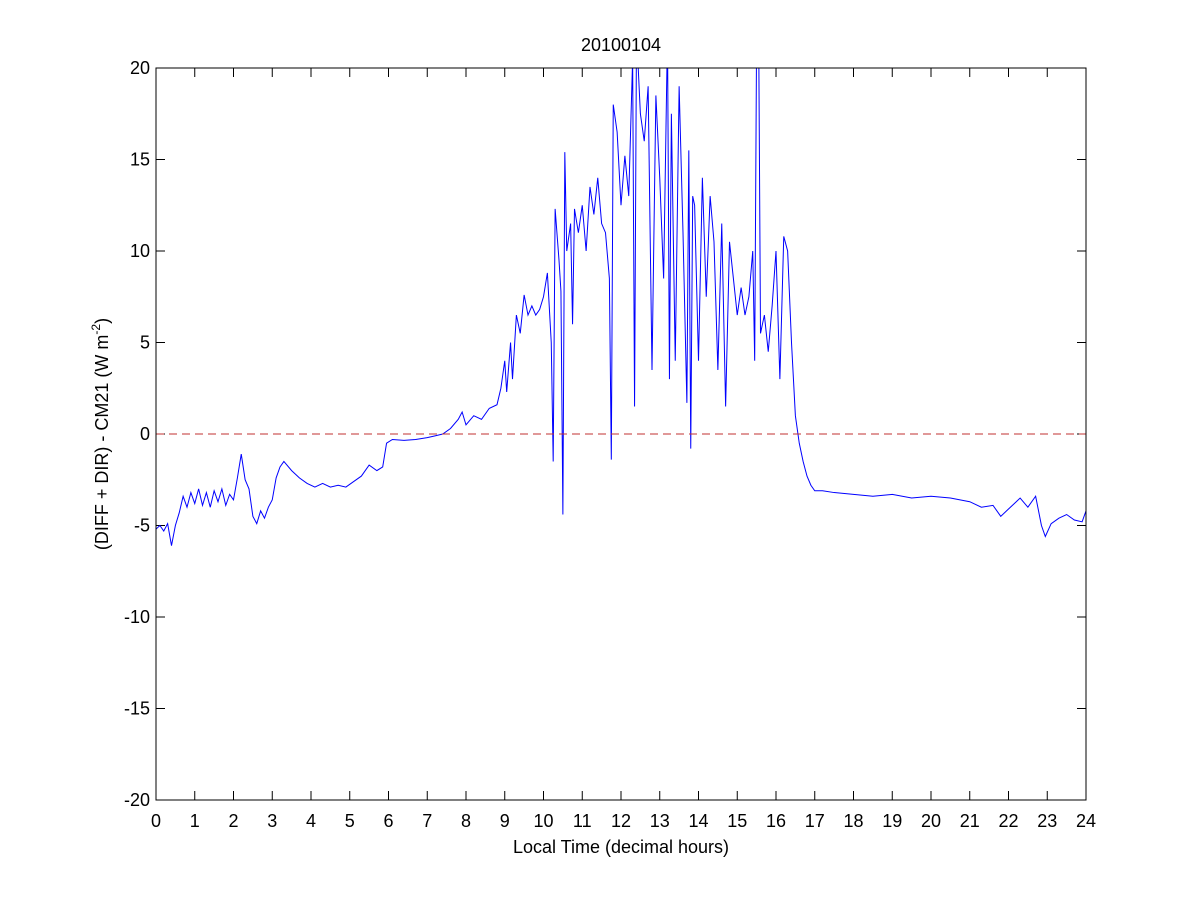 This screenshot has height=900, width=1200. Describe the element at coordinates (137, 617) in the screenshot. I see `y-tick-label: -10` at that location.